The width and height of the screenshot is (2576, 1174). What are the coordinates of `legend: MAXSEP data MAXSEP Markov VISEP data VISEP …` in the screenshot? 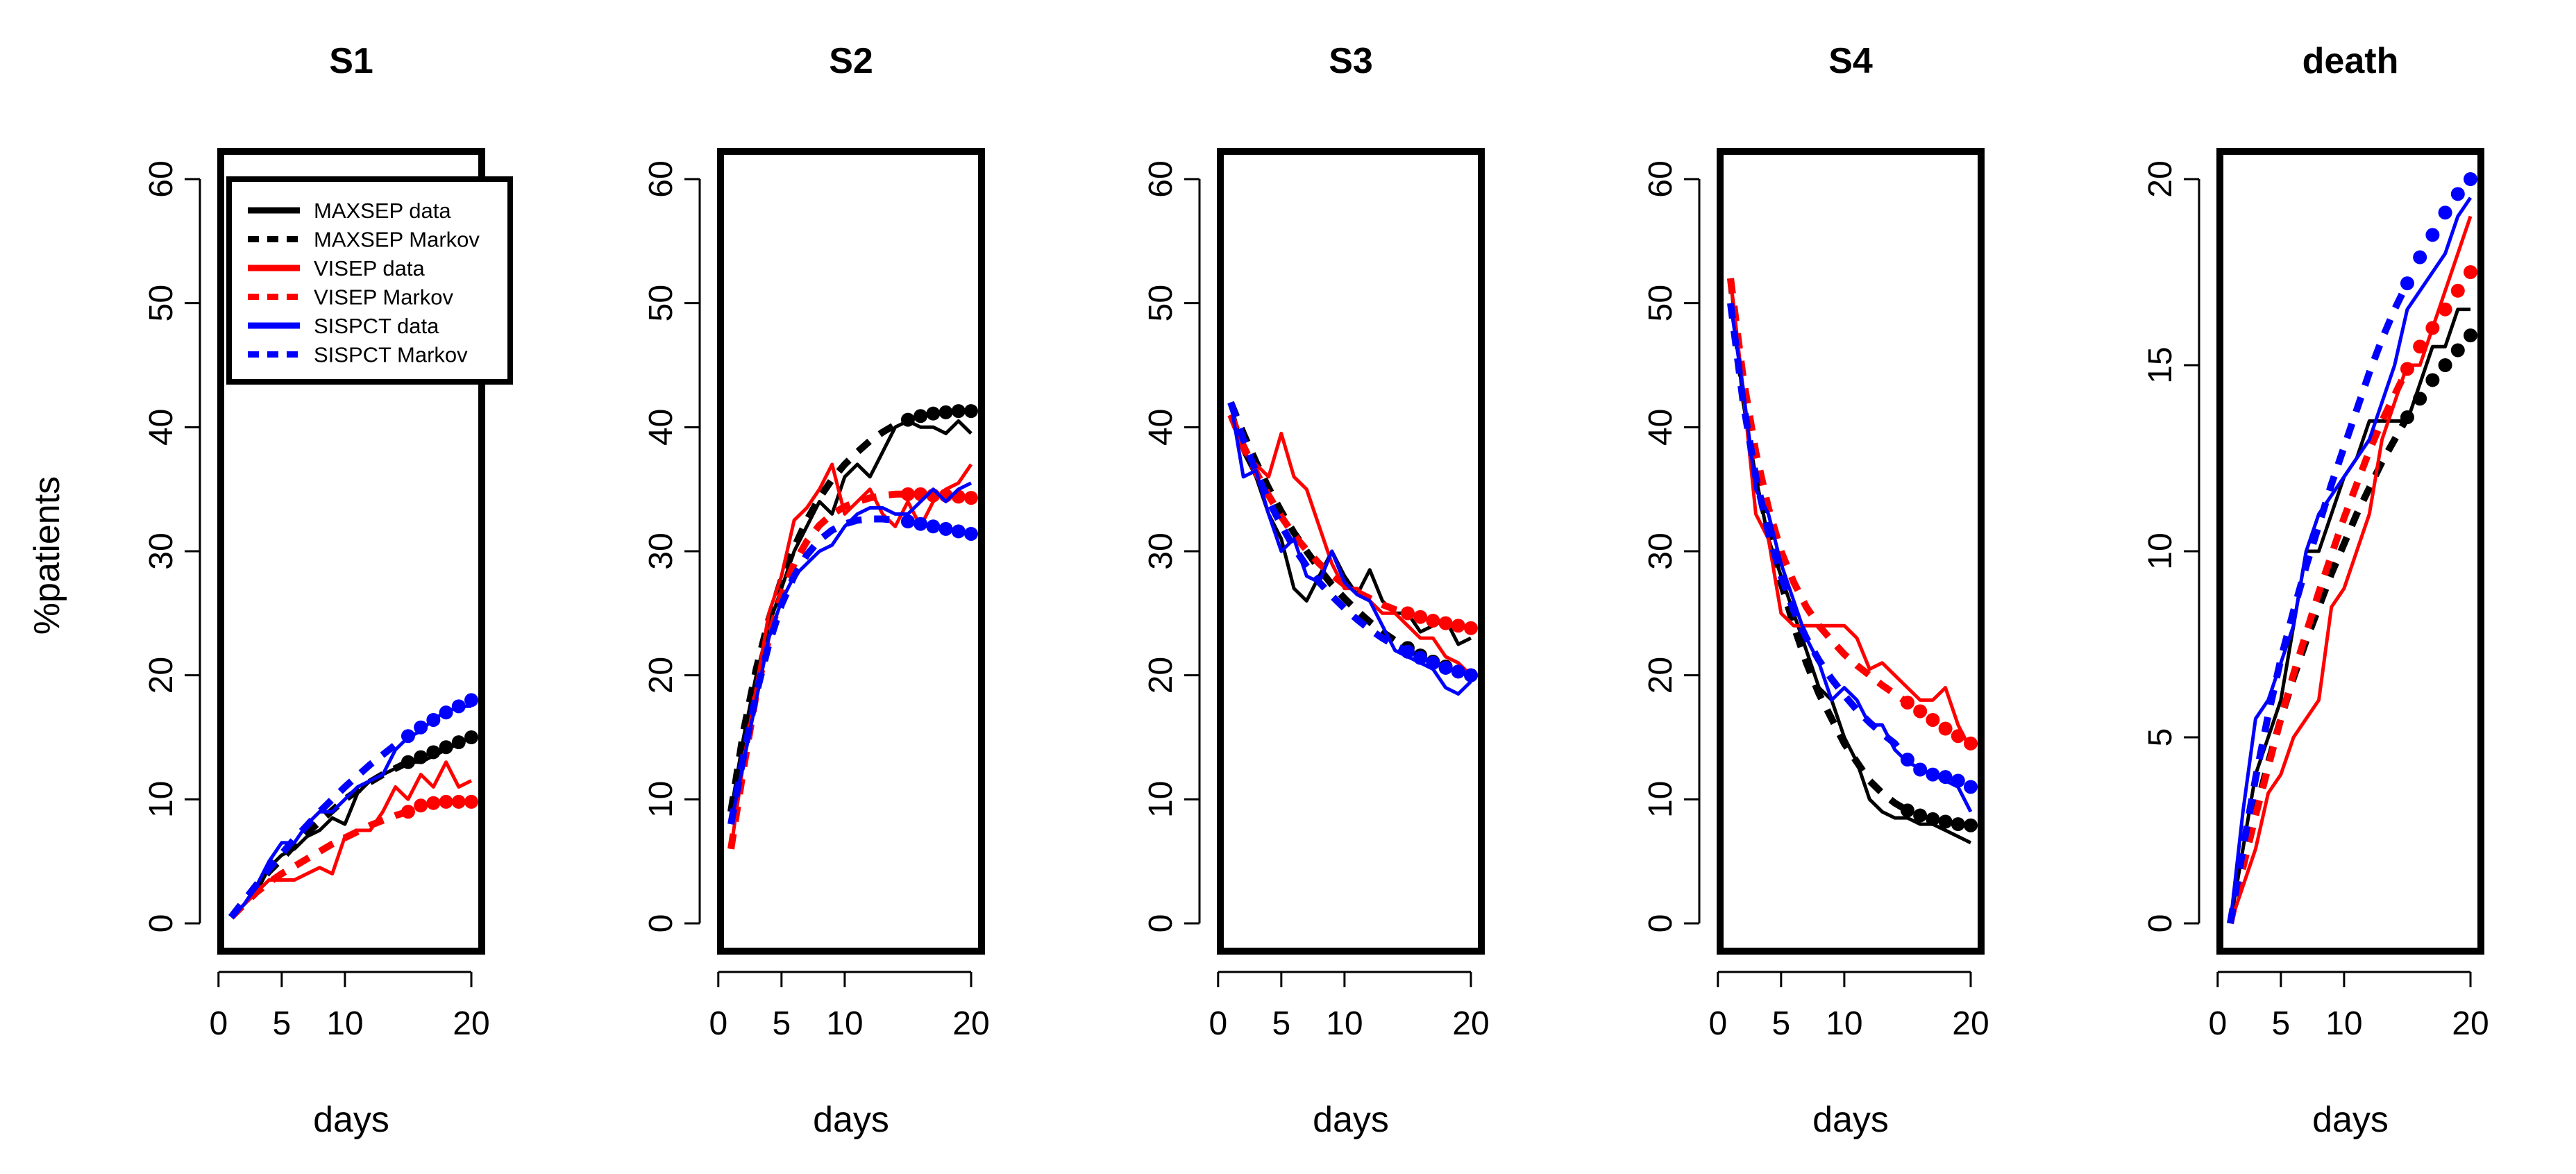 It's located at (369, 281).